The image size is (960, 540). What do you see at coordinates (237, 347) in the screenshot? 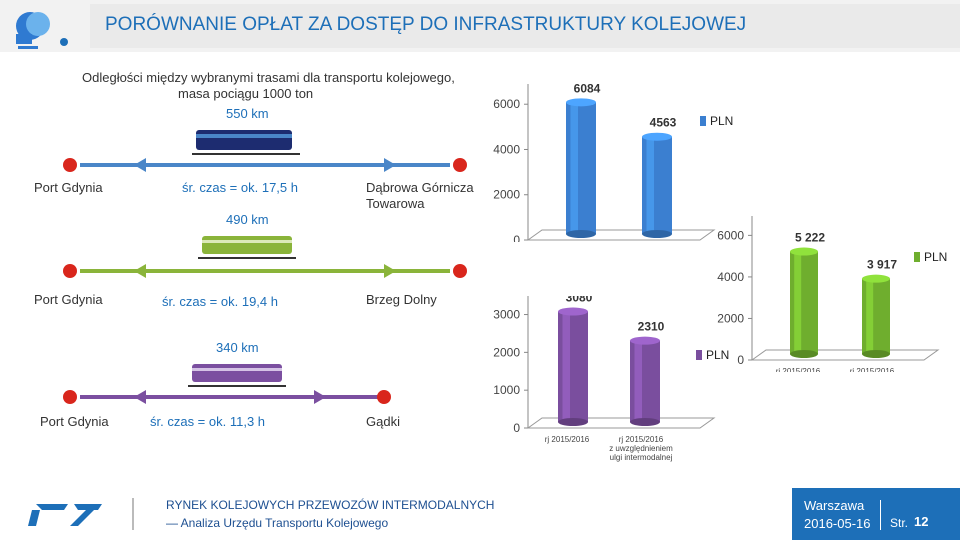
I see `route3-distance: 340 km` at bounding box center [237, 347].